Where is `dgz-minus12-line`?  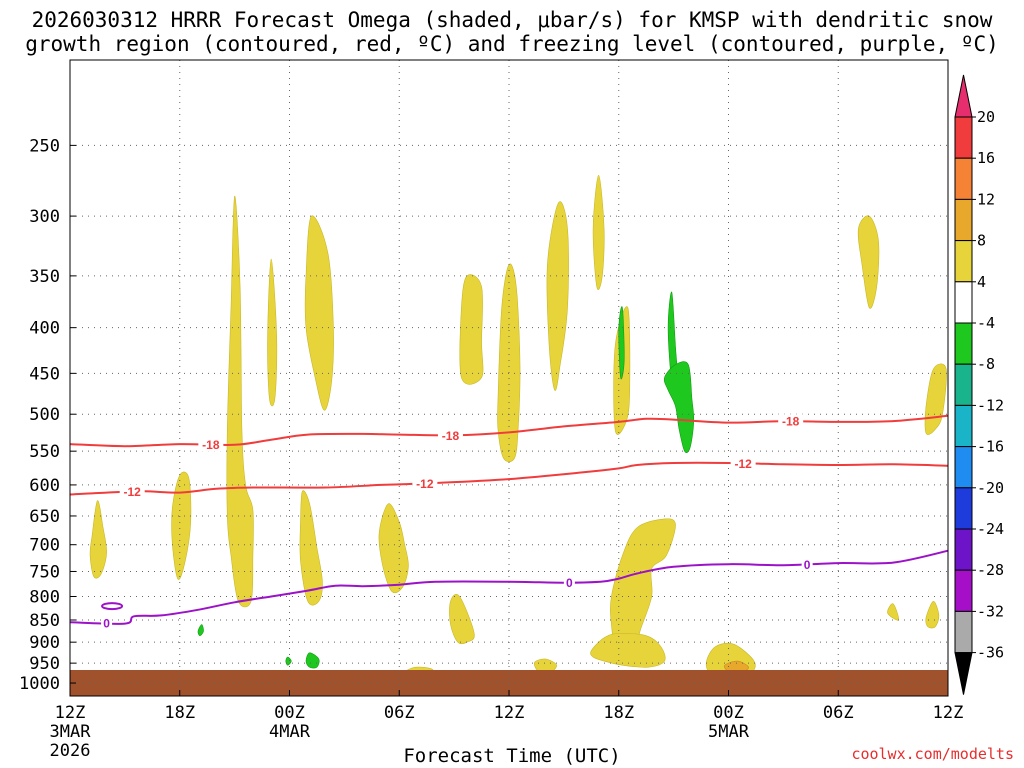
dgz-minus12-line is located at coordinates (509, 478).